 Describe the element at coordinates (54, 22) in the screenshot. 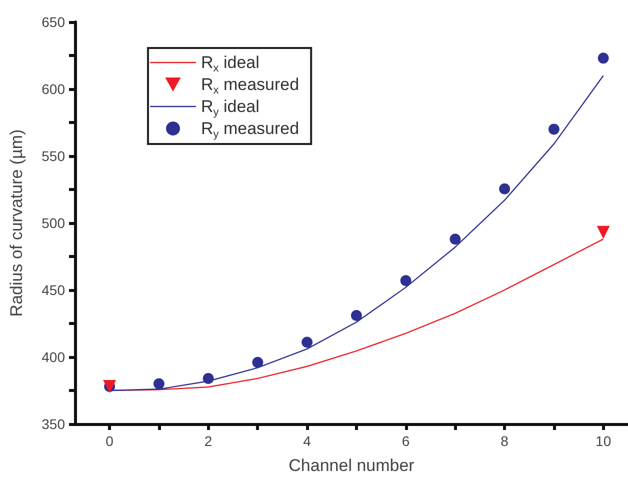

I see `y-tick-label: 650` at that location.